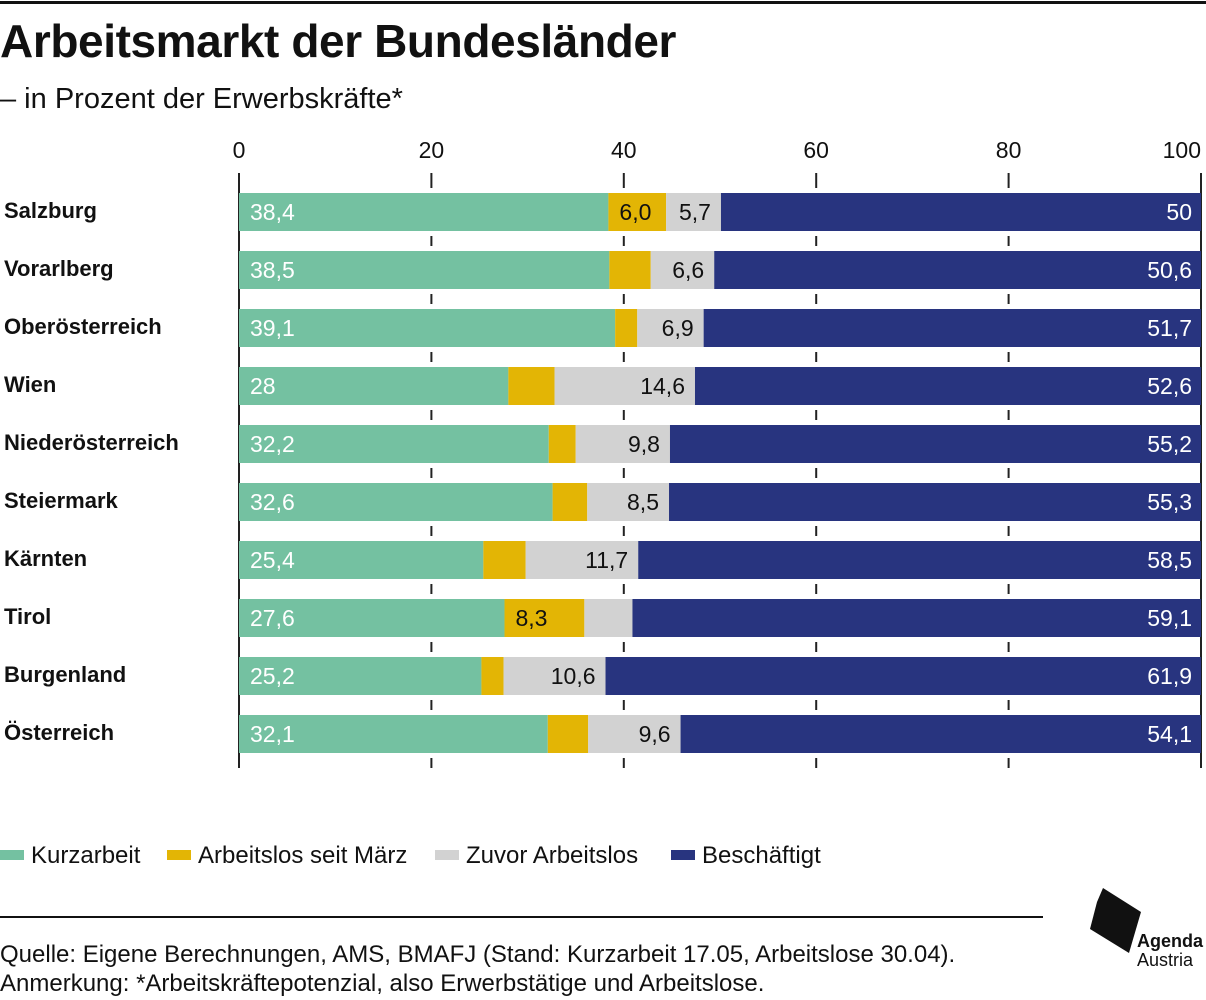 This screenshot has width=1206, height=1000. I want to click on gridline-40: 40, so click(624, 452).